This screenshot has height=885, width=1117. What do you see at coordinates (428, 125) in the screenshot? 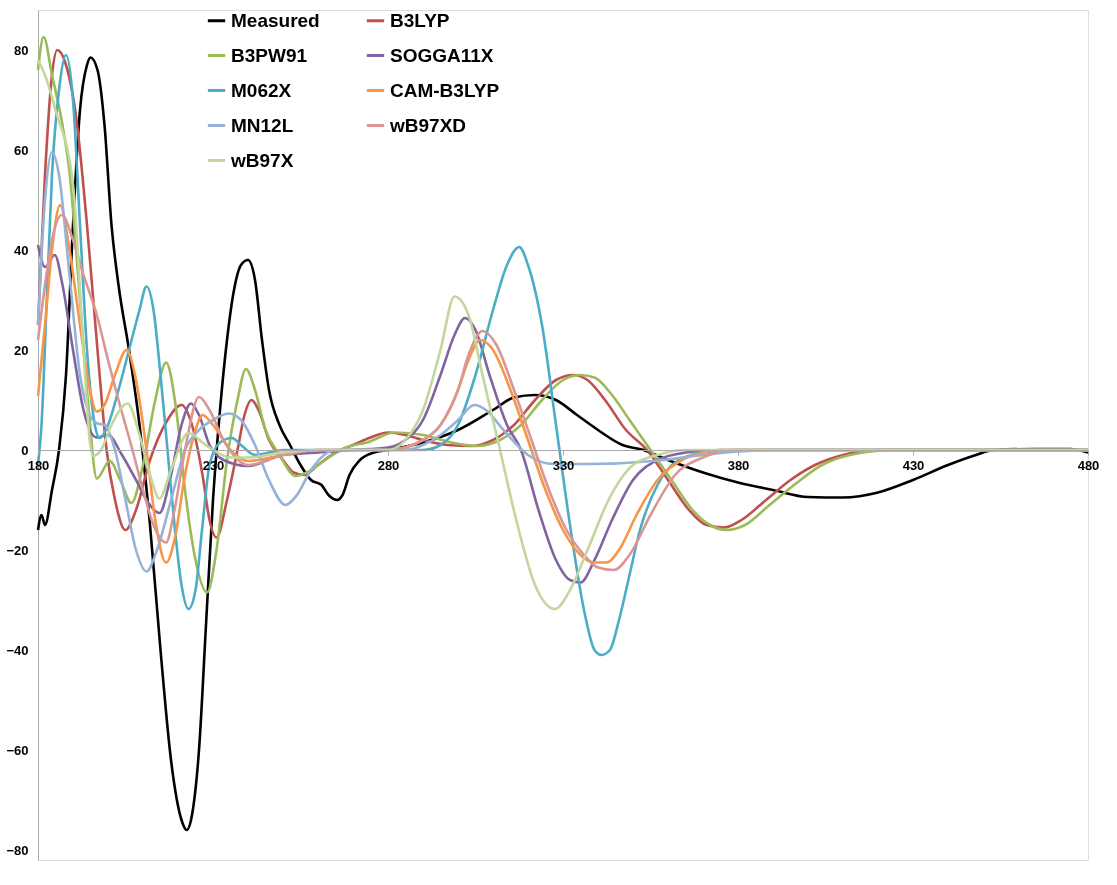
I see `legend-label: wB97XD` at bounding box center [428, 125].